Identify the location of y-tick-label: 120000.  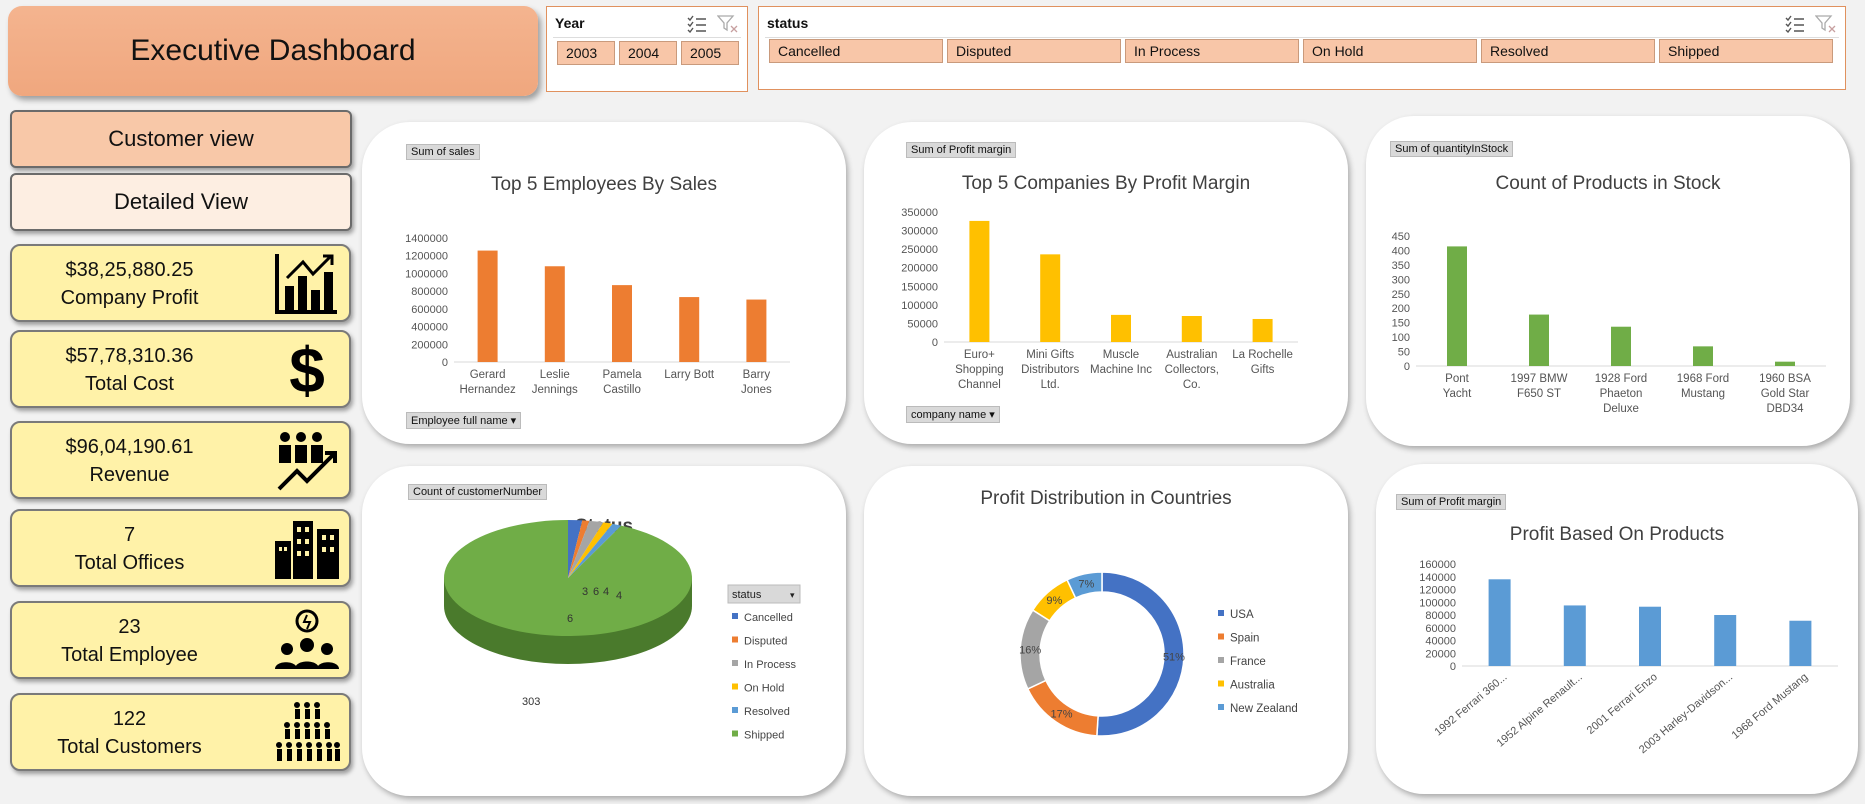
(1437, 591).